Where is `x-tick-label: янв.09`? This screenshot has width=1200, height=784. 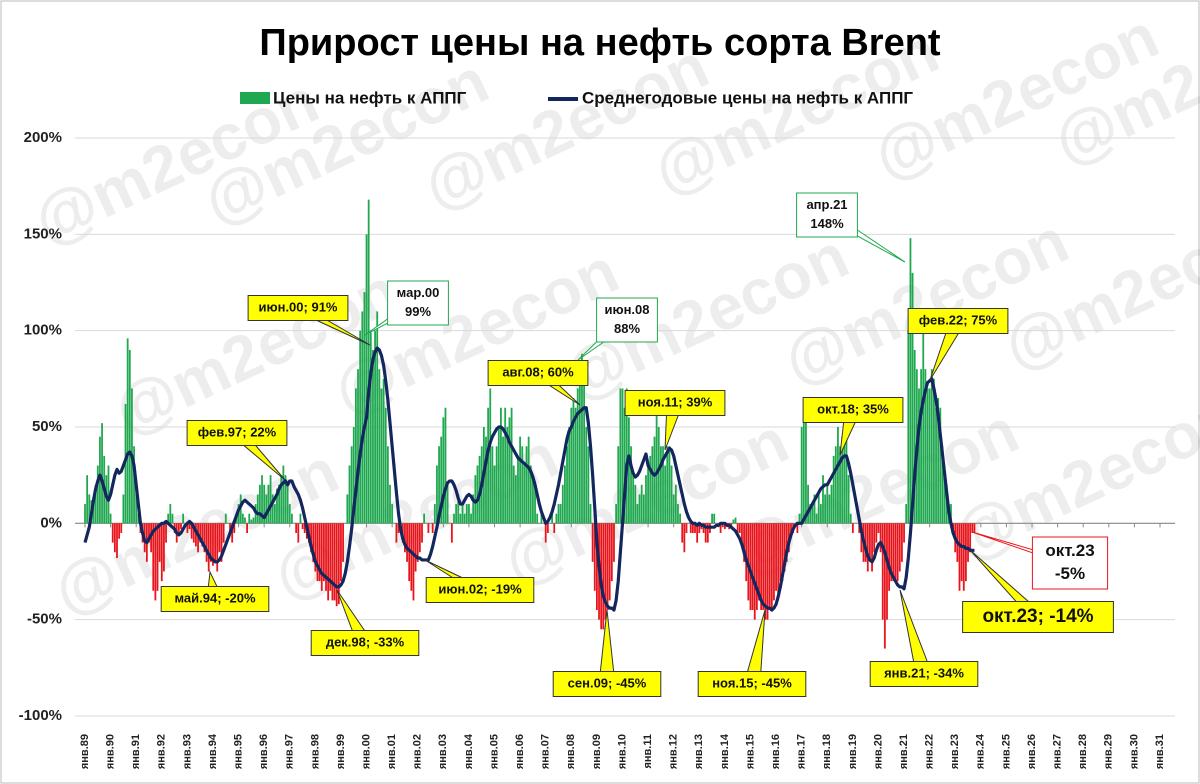
x-tick-label: янв.09 is located at coordinates (597, 751).